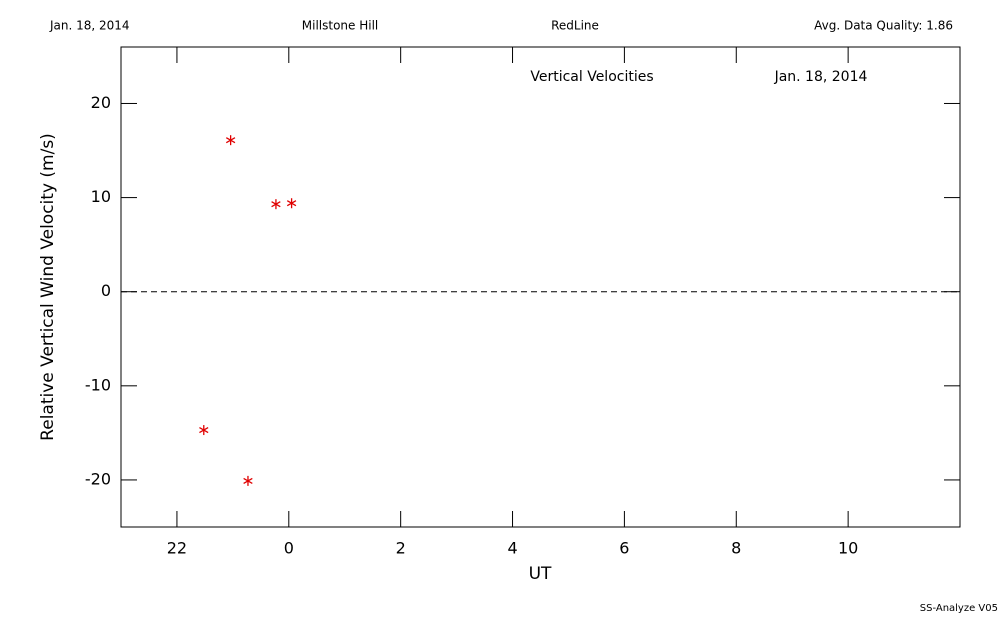 The image size is (1000, 625). I want to click on header-date: Jan. 18, 2014, so click(89, 26).